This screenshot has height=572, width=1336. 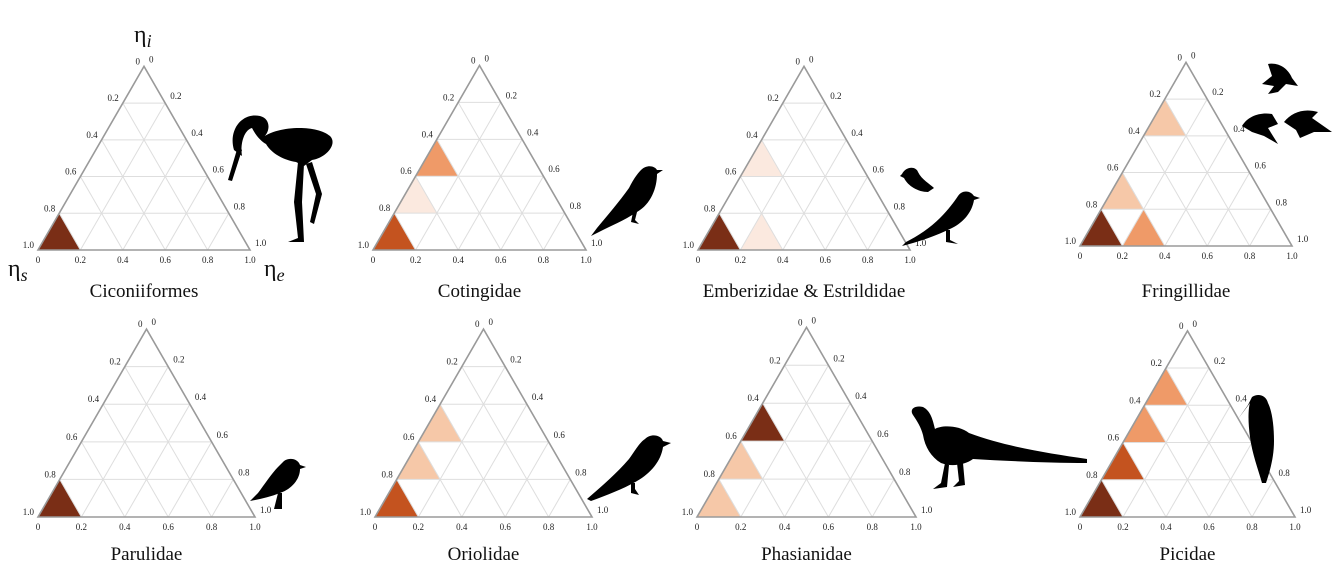 I want to click on left-tick-label: 1.0, so click(x=689, y=245).